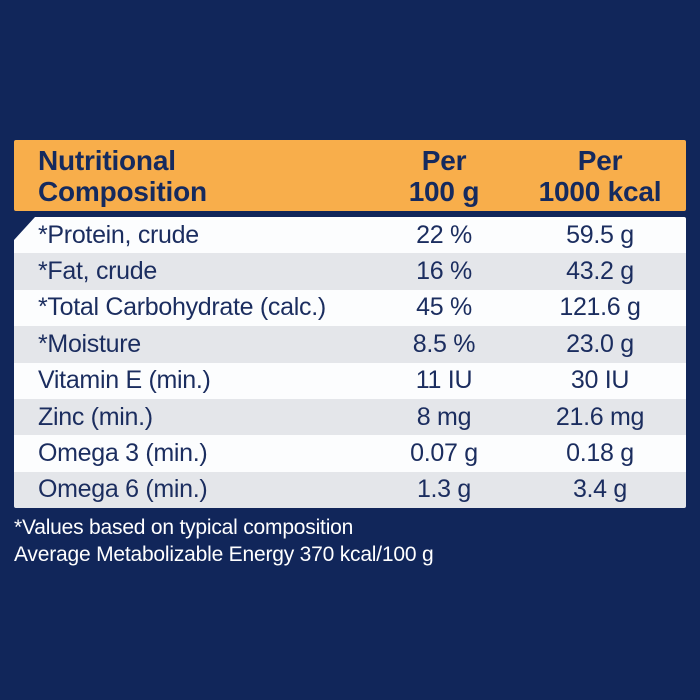 Image resolution: width=700 pixels, height=700 pixels. I want to click on row-value-per-100g: 8.5 %, so click(444, 343).